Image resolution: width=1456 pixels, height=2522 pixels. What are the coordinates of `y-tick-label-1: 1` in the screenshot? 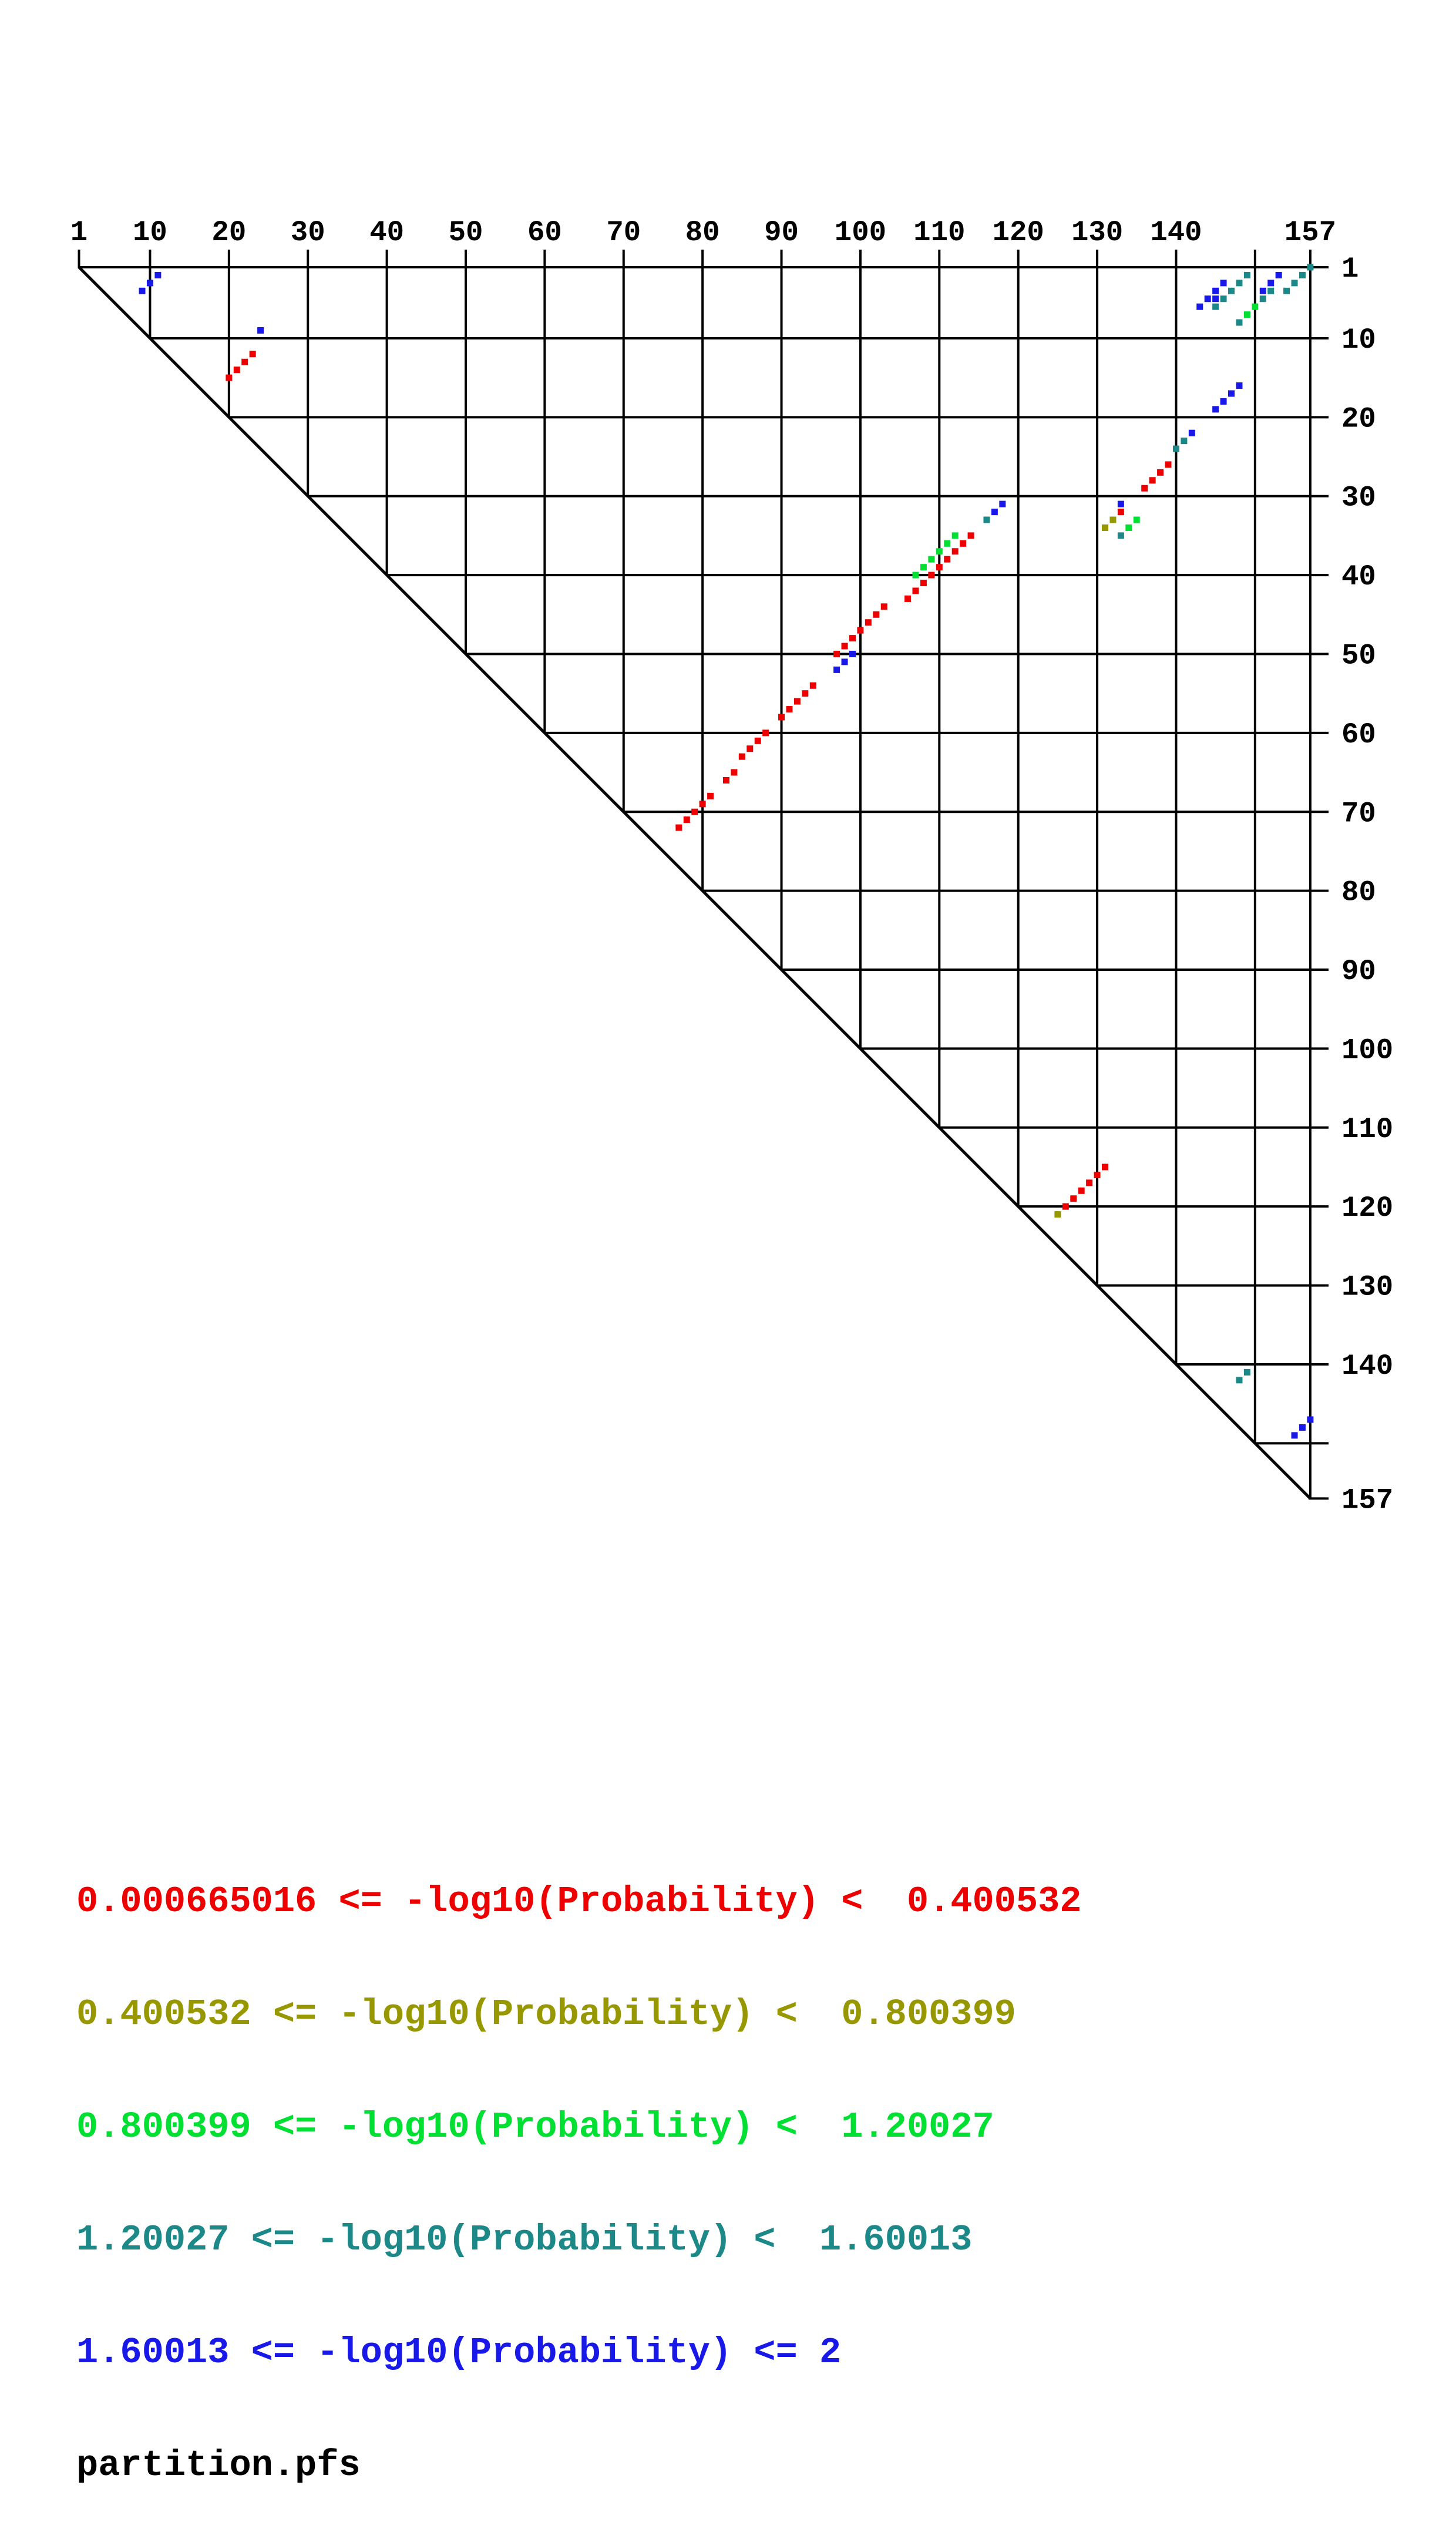 It's located at (1350, 269).